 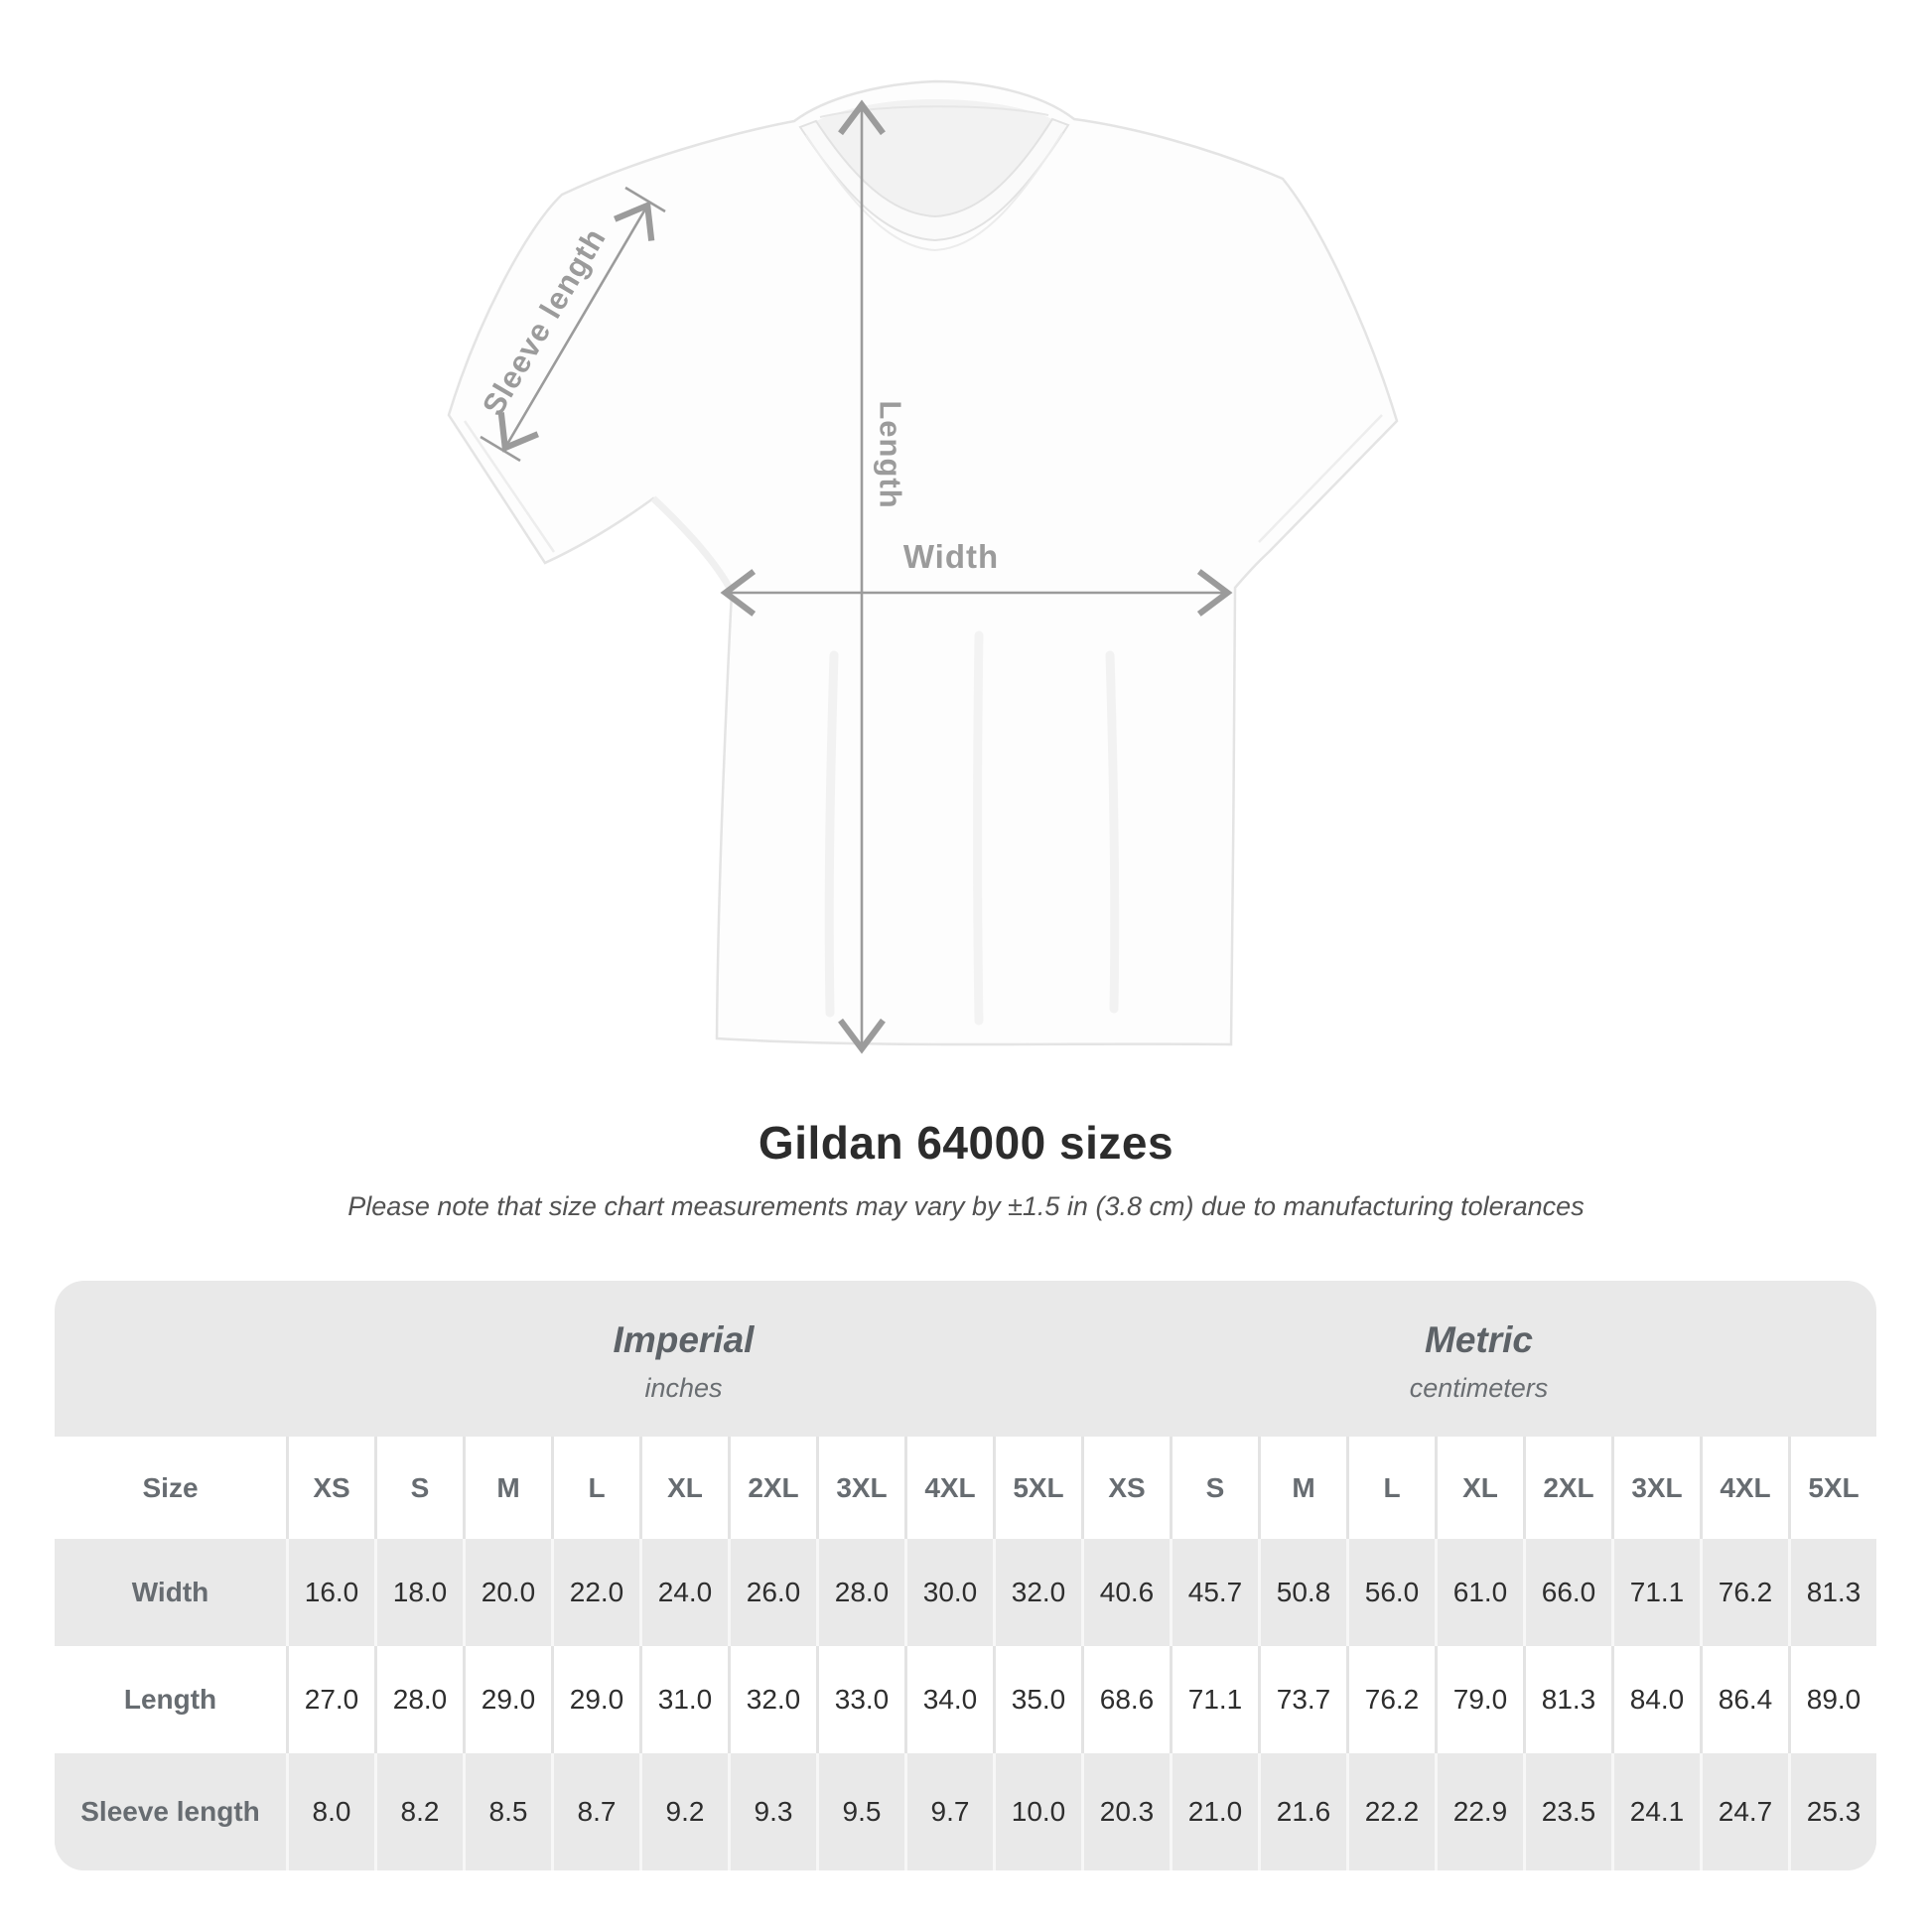 I want to click on size-column-title: Size, so click(x=170, y=1487).